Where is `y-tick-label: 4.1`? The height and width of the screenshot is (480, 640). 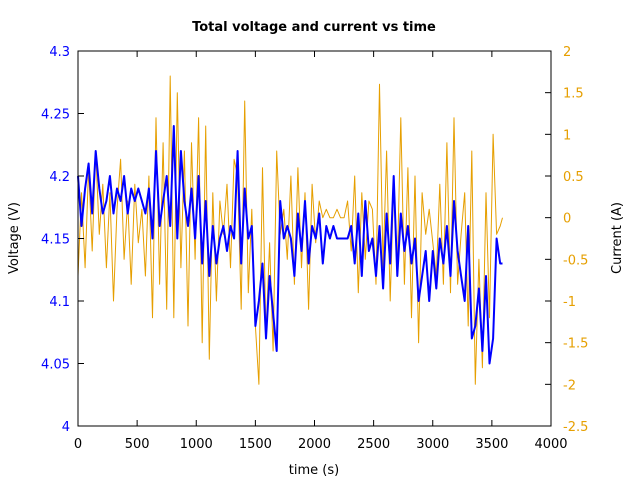 y-tick-label: 4.1 is located at coordinates (59, 302).